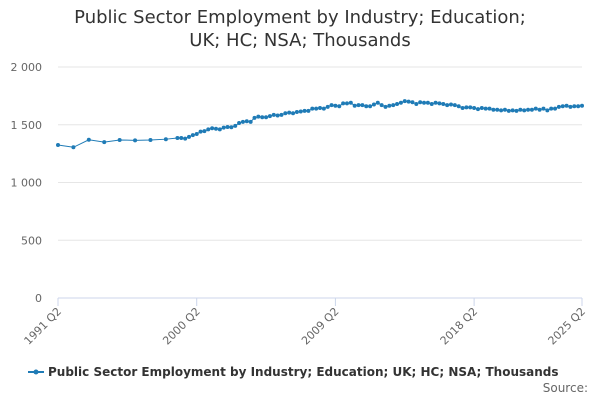  Describe the element at coordinates (320, 326) in the screenshot. I see `x-tick-label: 2009 Q2` at that location.